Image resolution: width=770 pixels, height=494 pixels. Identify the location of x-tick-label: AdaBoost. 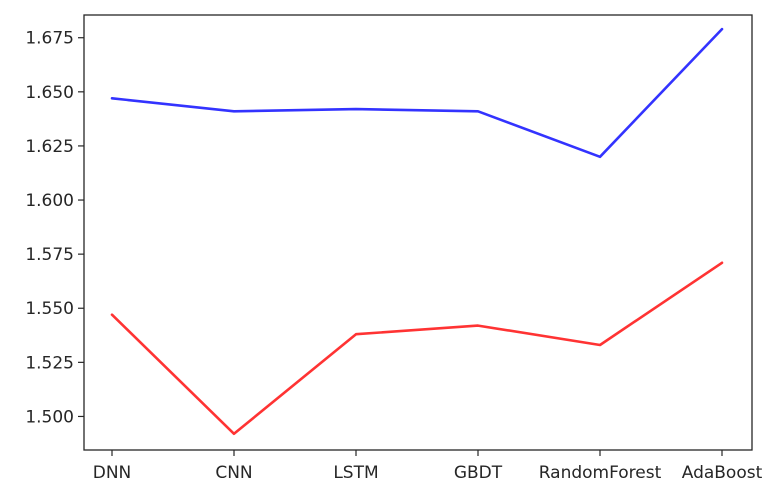
(722, 473).